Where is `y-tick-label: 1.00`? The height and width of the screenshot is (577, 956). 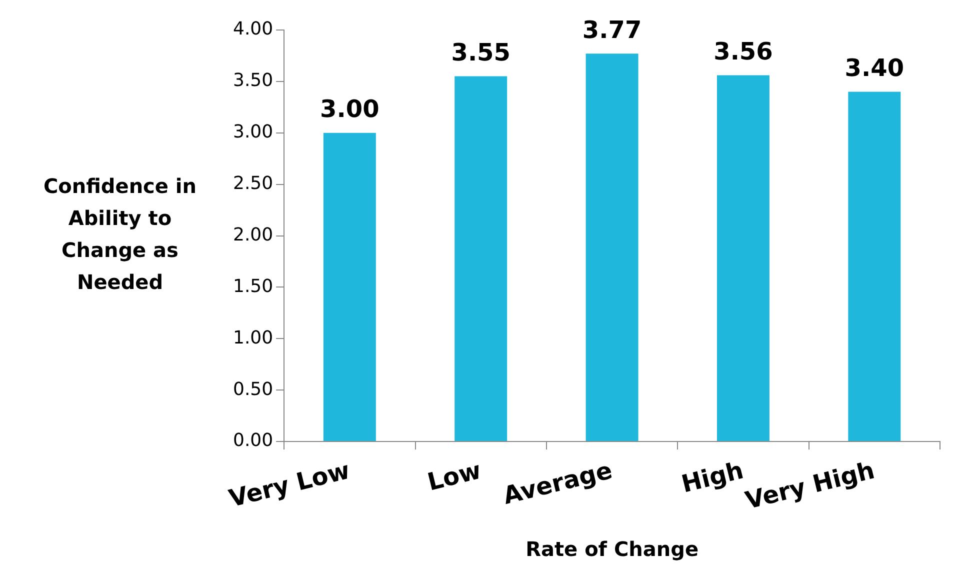
y-tick-label: 1.00 is located at coordinates (253, 337).